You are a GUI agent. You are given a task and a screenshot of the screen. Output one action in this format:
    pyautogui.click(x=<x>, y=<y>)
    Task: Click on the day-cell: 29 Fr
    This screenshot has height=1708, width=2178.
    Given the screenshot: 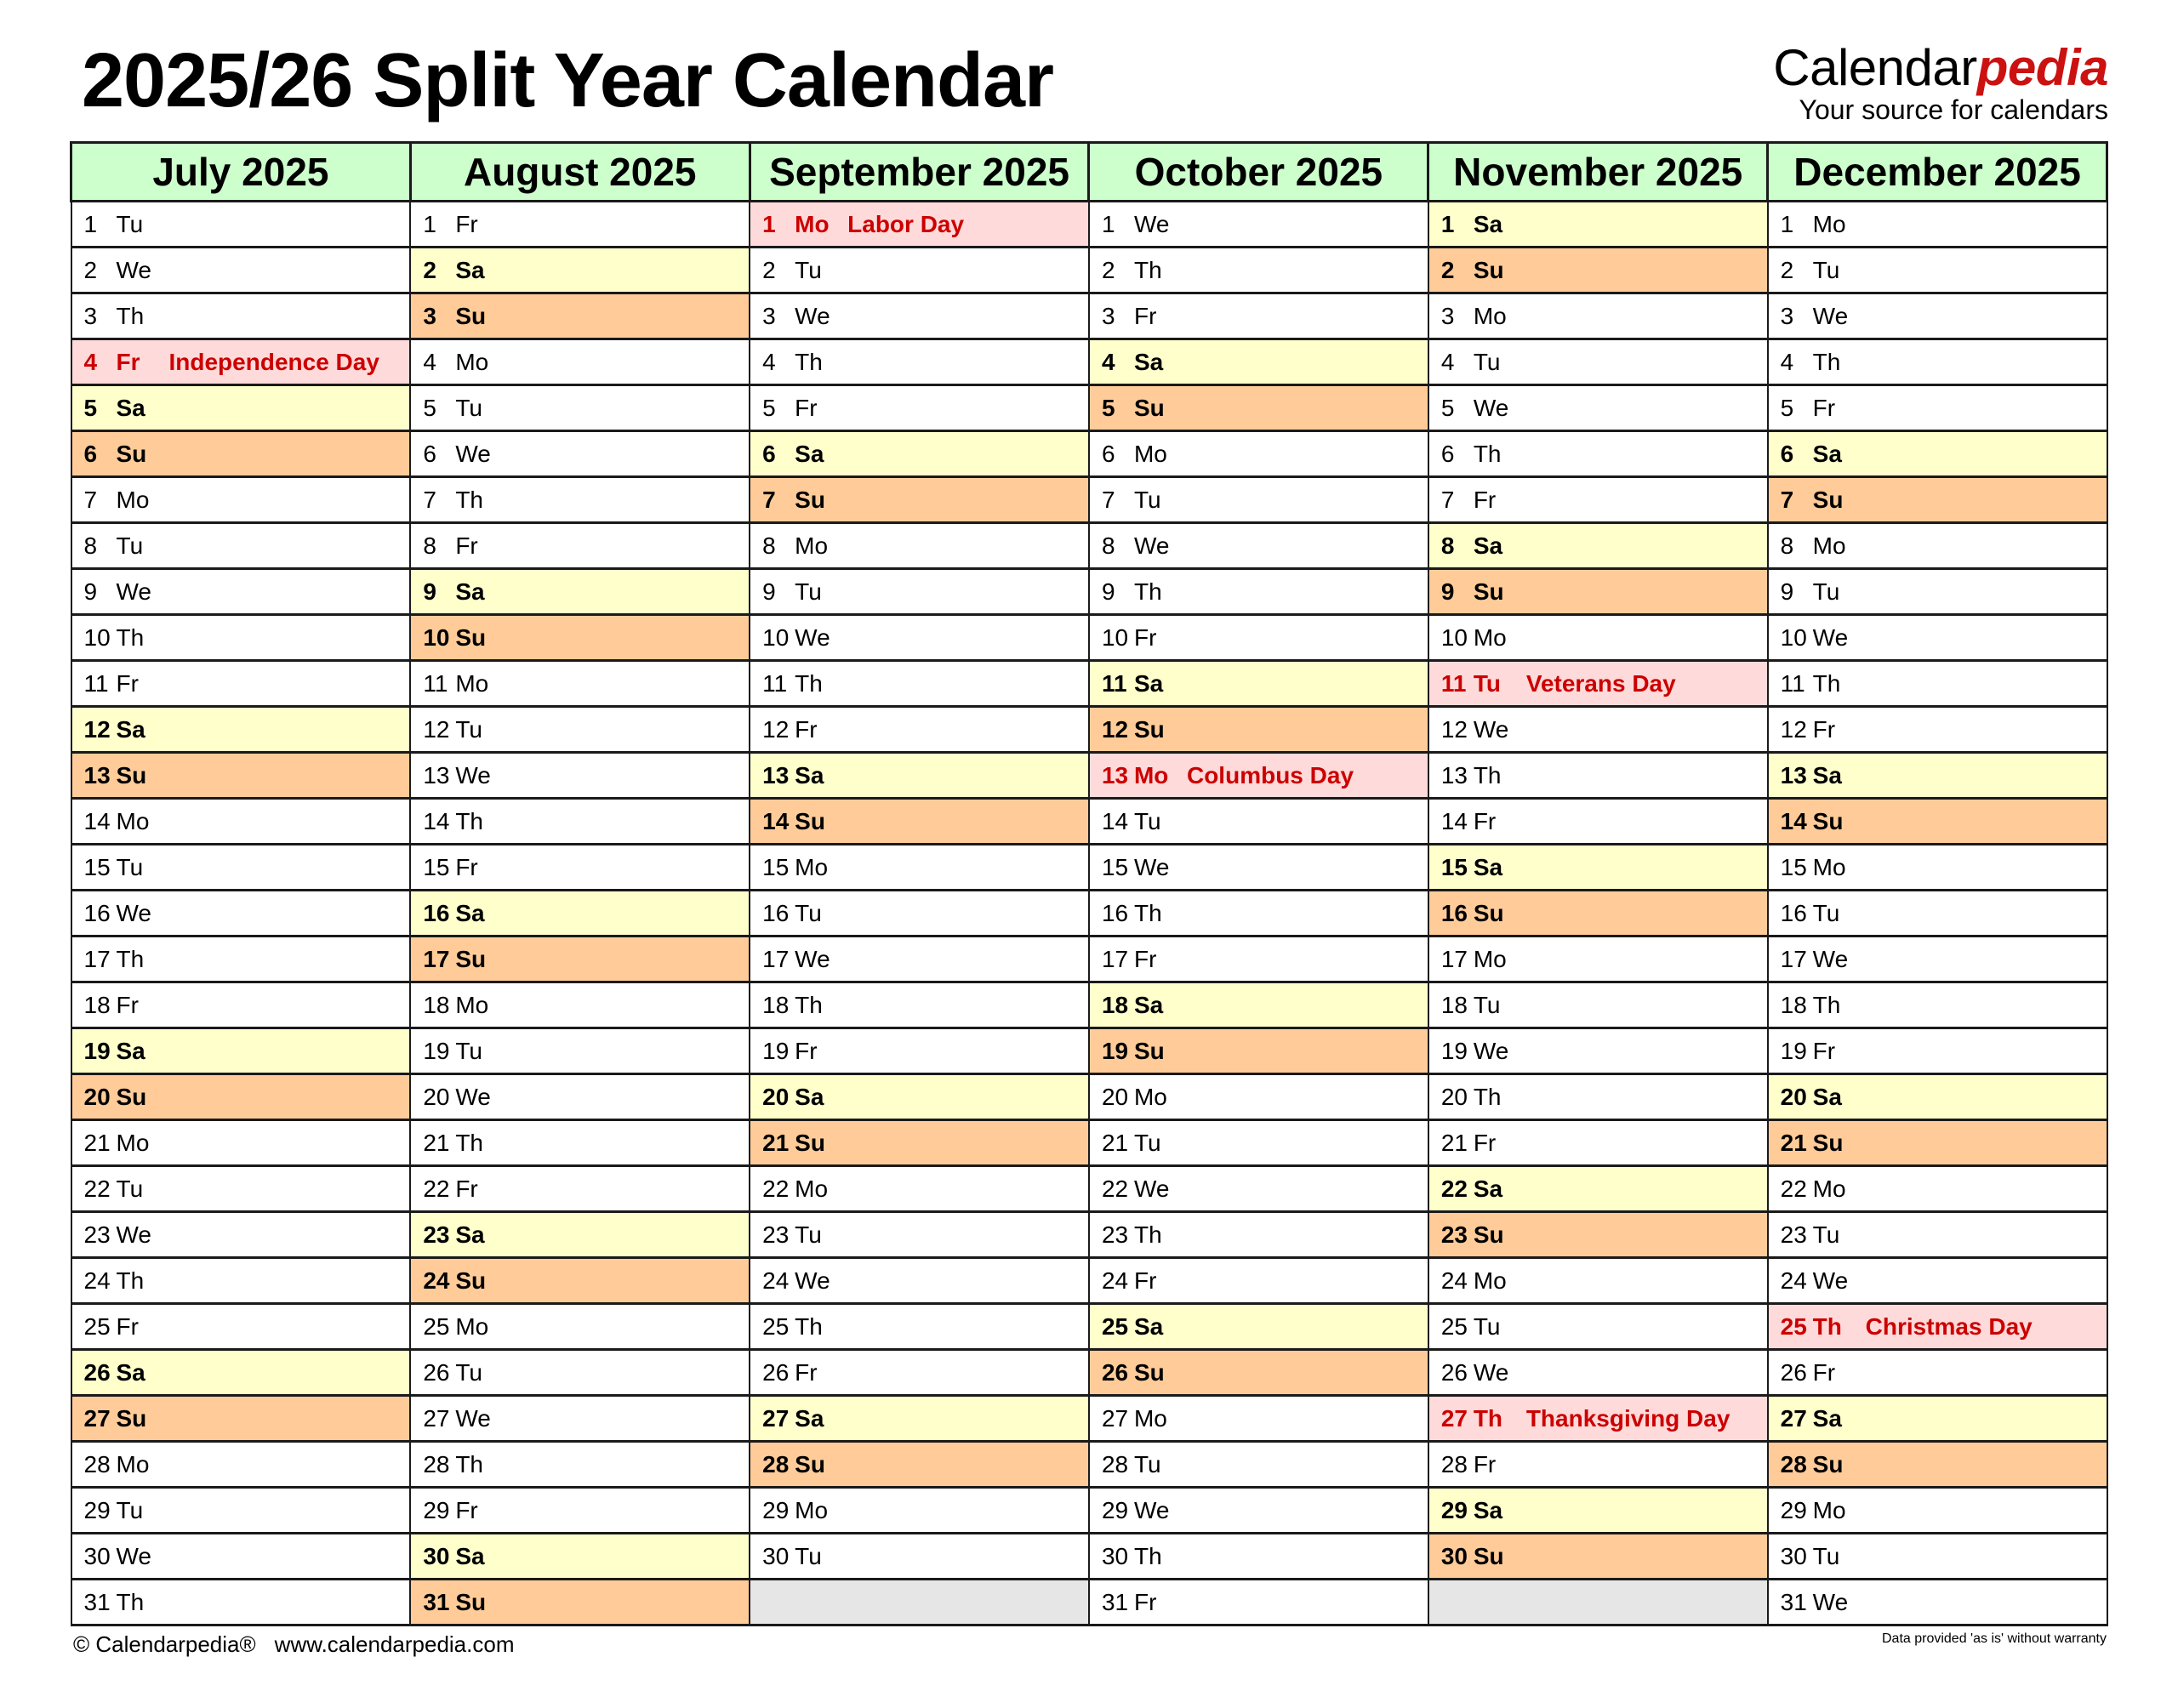 What is the action you would take?
    pyautogui.click(x=580, y=1510)
    